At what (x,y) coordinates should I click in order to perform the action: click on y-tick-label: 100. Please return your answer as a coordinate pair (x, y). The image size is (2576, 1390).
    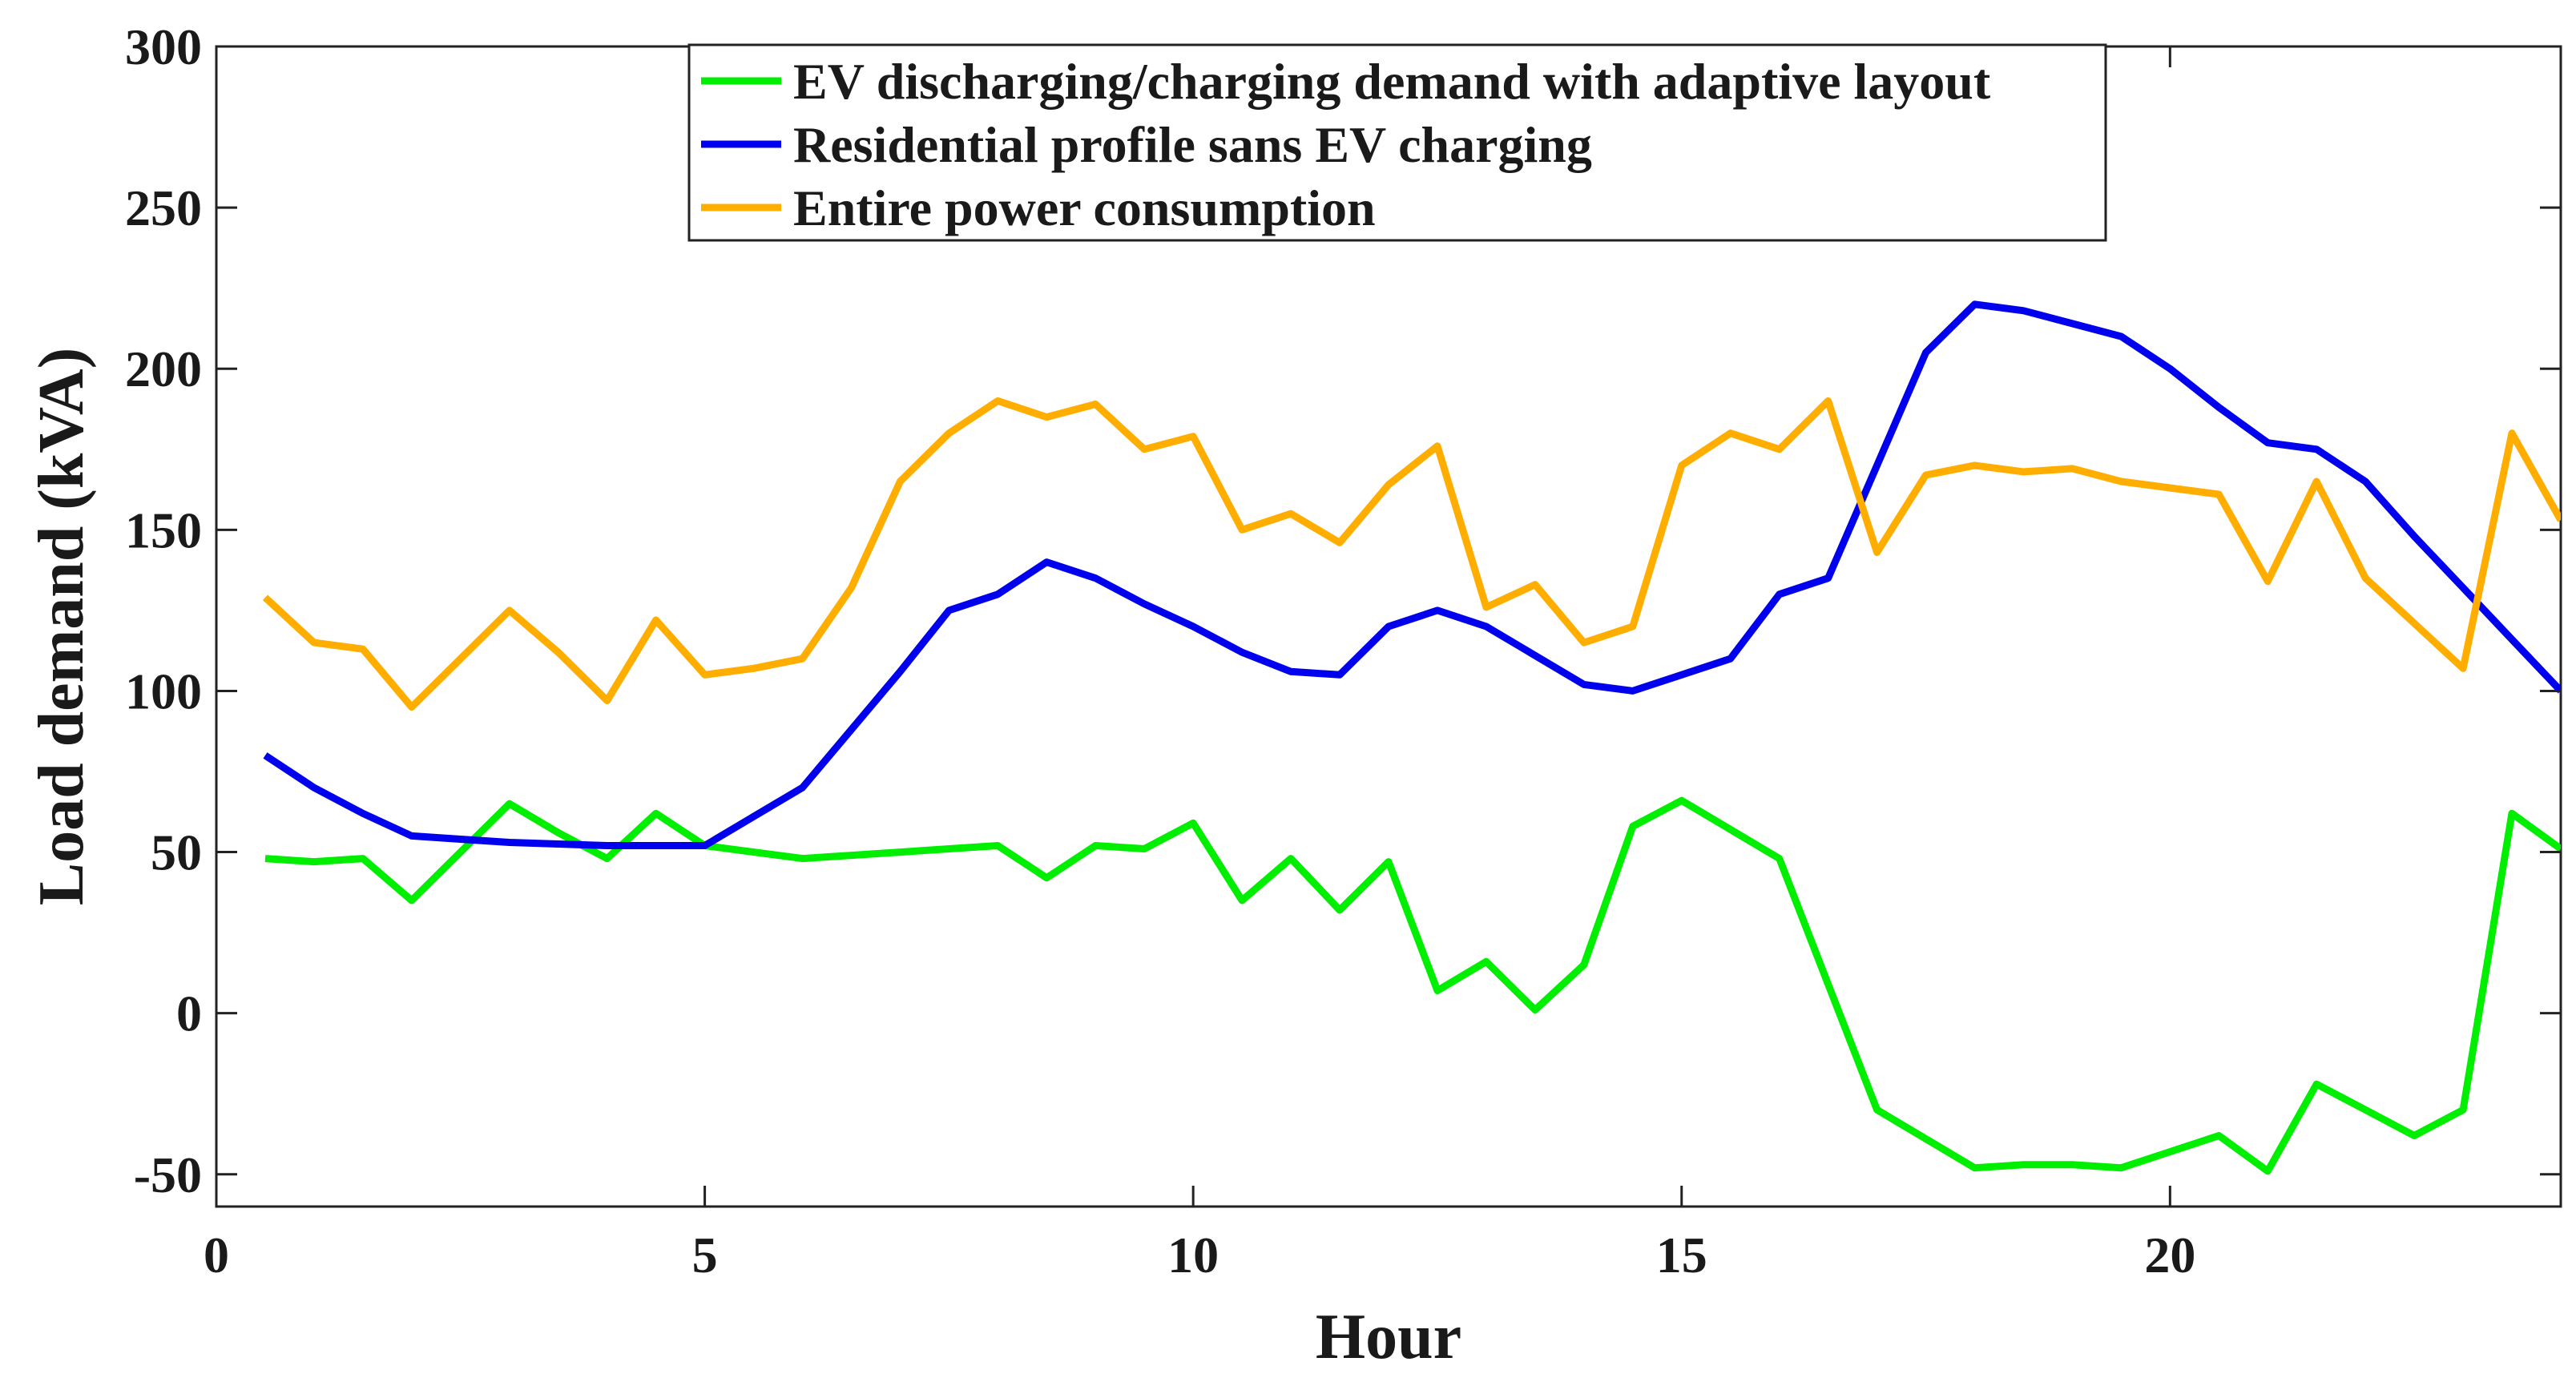
    Looking at the image, I should click on (163, 691).